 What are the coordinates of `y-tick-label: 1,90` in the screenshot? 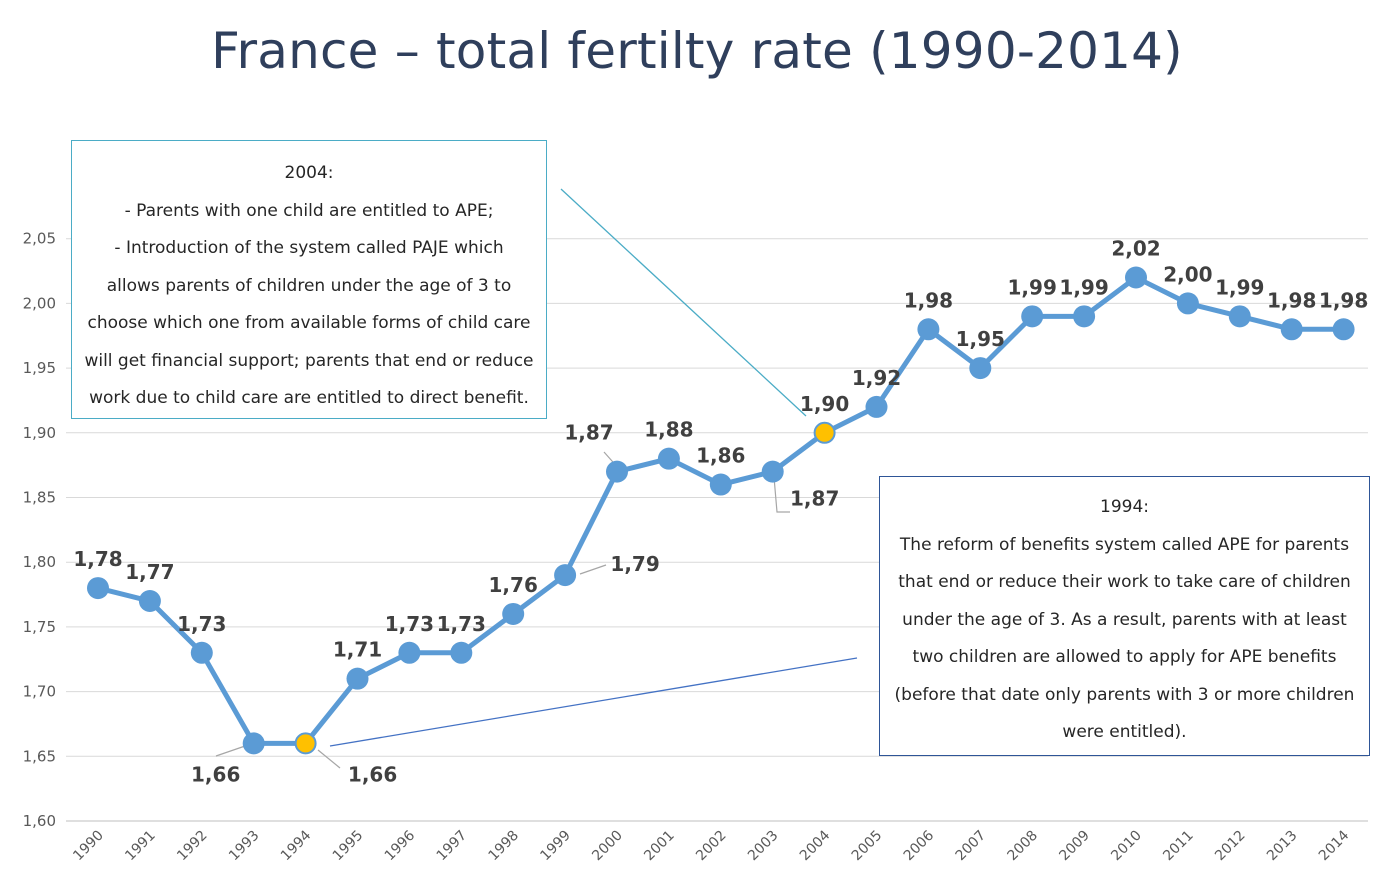 It's located at (39, 433).